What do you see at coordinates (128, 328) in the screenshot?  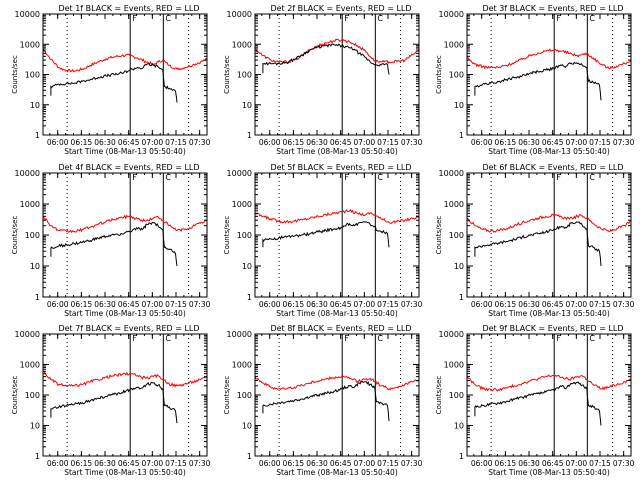 I see `chart-title: Det 7f BLACK = Events, RED = LLD` at bounding box center [128, 328].